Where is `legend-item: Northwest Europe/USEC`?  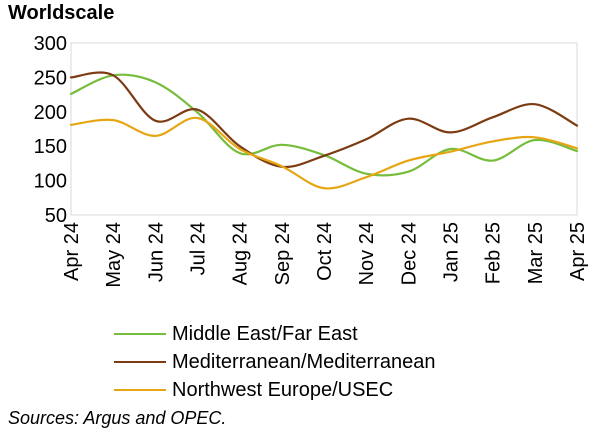 legend-item: Northwest Europe/USEC is located at coordinates (275, 390).